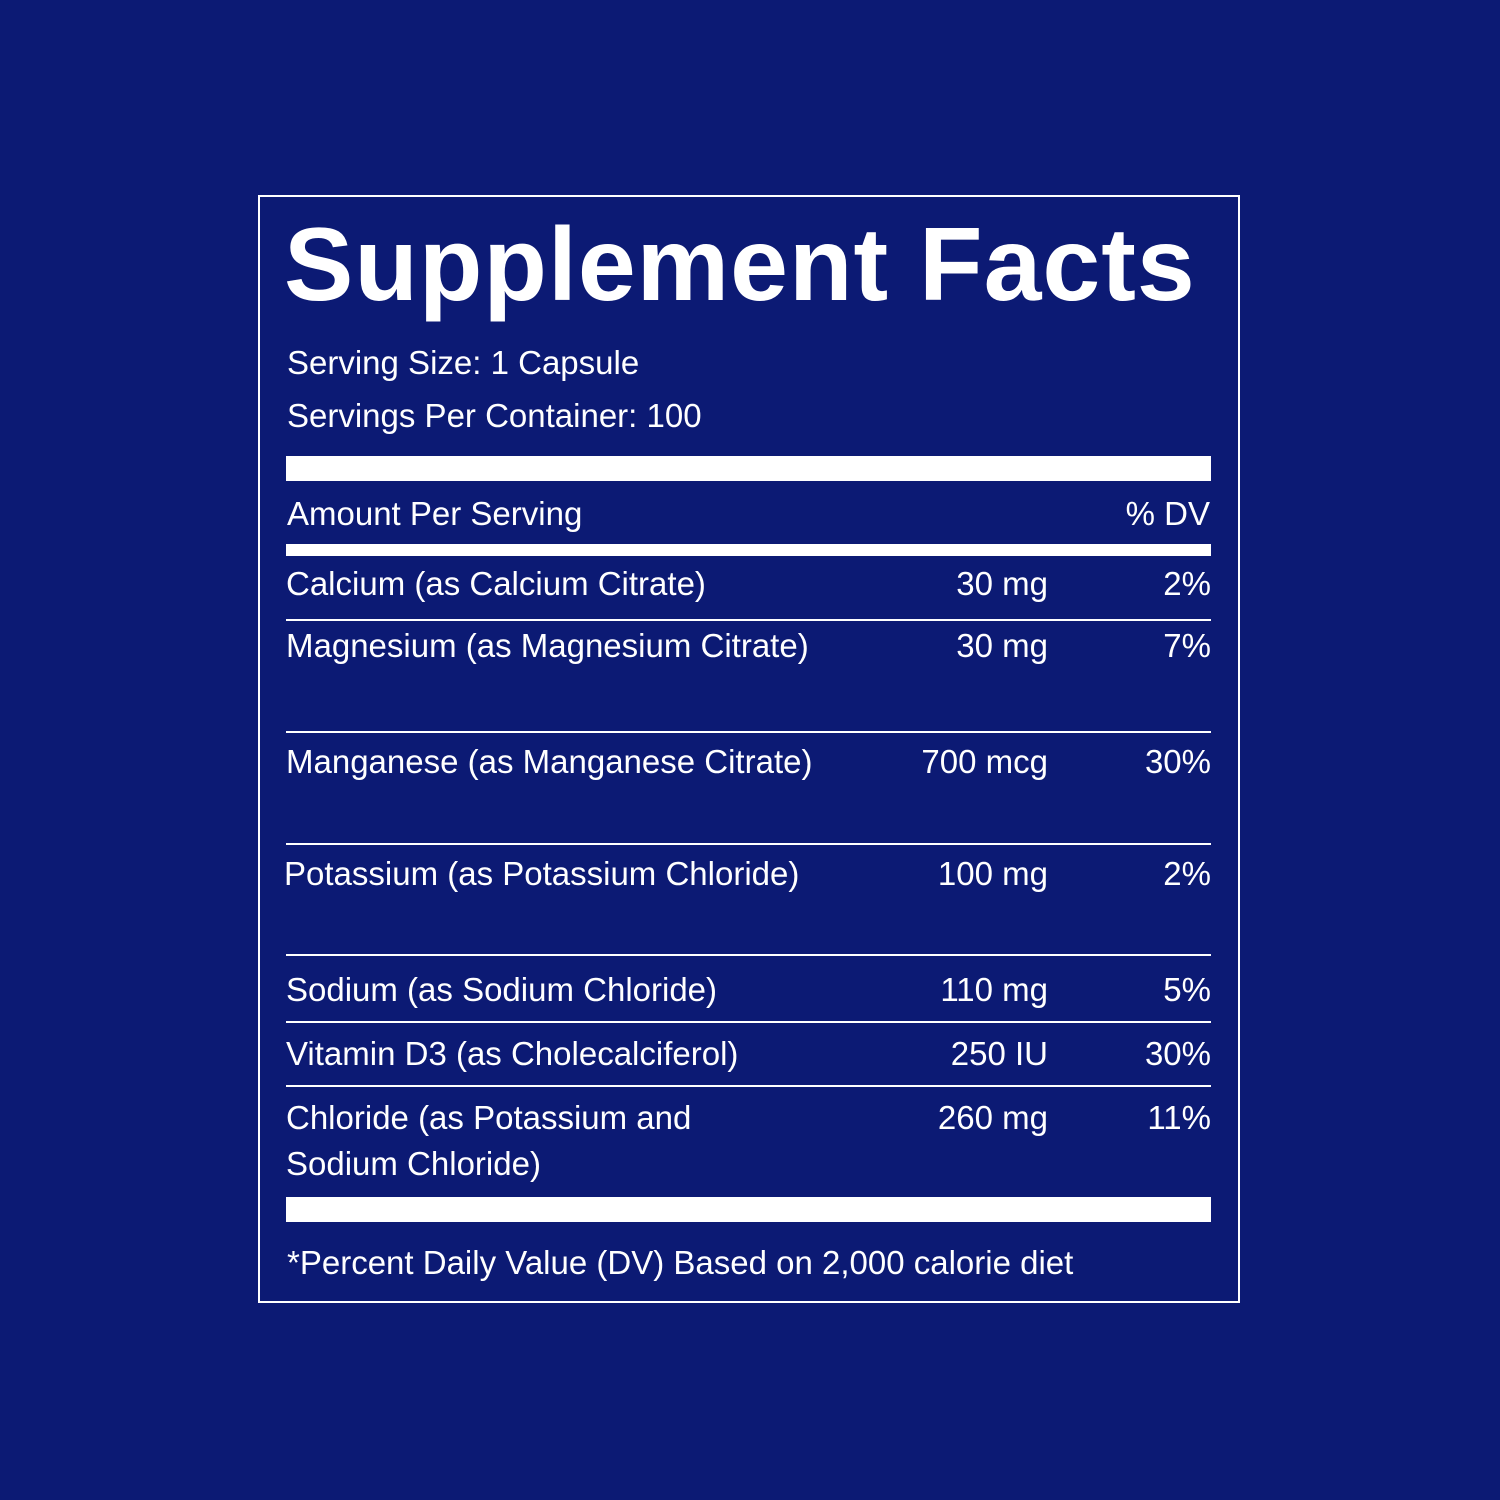  I want to click on amount-per-serving-header: Amount Per Serving, so click(435, 513).